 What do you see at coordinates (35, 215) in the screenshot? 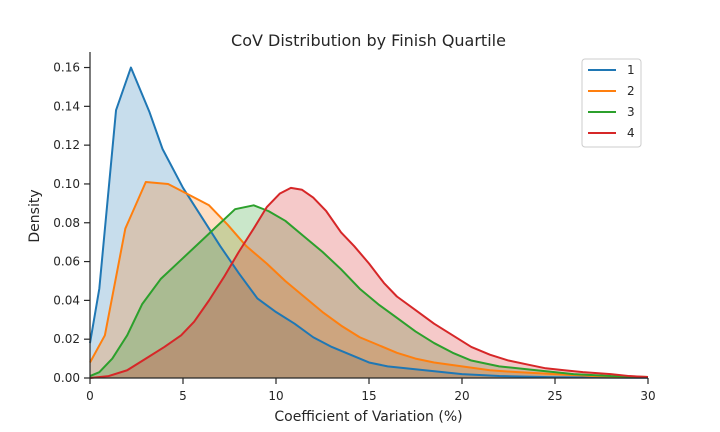
I see `y-axis-label: Density` at bounding box center [35, 215].